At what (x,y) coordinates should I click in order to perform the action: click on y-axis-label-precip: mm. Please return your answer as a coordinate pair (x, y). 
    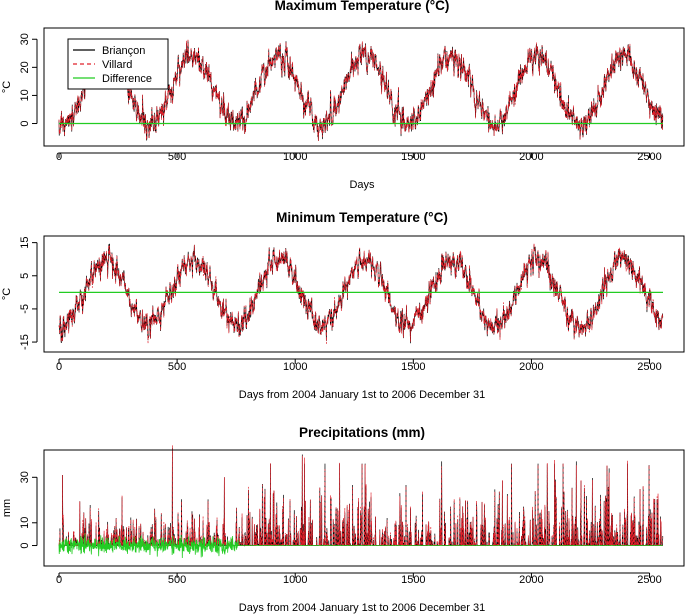
    Looking at the image, I should click on (7, 508).